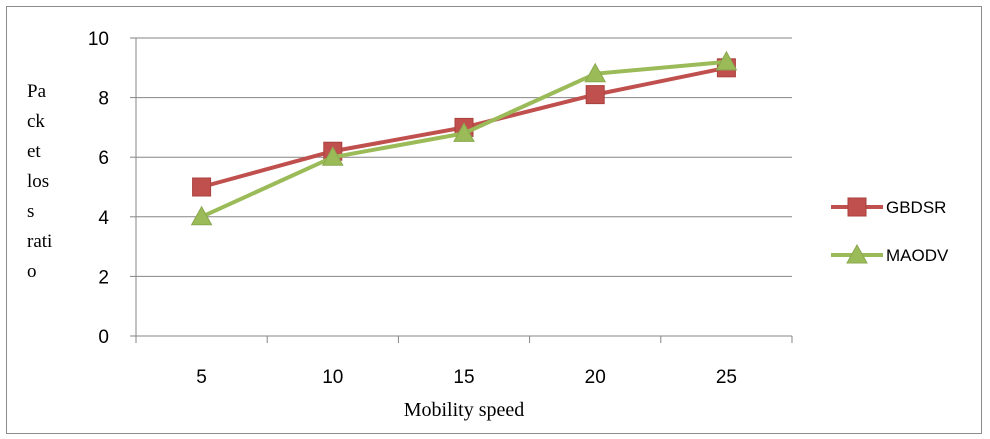  I want to click on legend: GBDSR MAODV, so click(890, 231).